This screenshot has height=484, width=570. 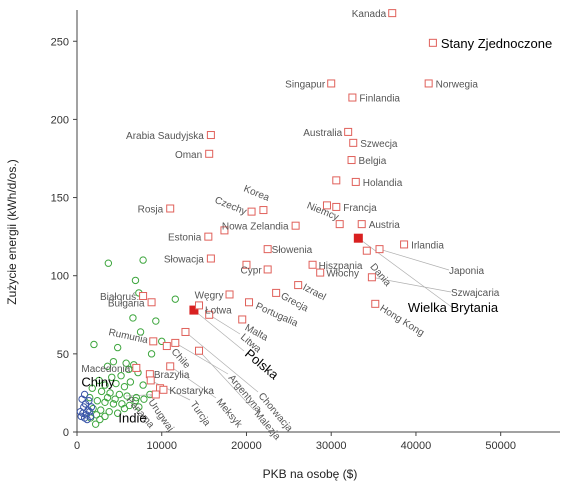 What do you see at coordinates (132, 418) in the screenshot?
I see `group-annotation: Indie` at bounding box center [132, 418].